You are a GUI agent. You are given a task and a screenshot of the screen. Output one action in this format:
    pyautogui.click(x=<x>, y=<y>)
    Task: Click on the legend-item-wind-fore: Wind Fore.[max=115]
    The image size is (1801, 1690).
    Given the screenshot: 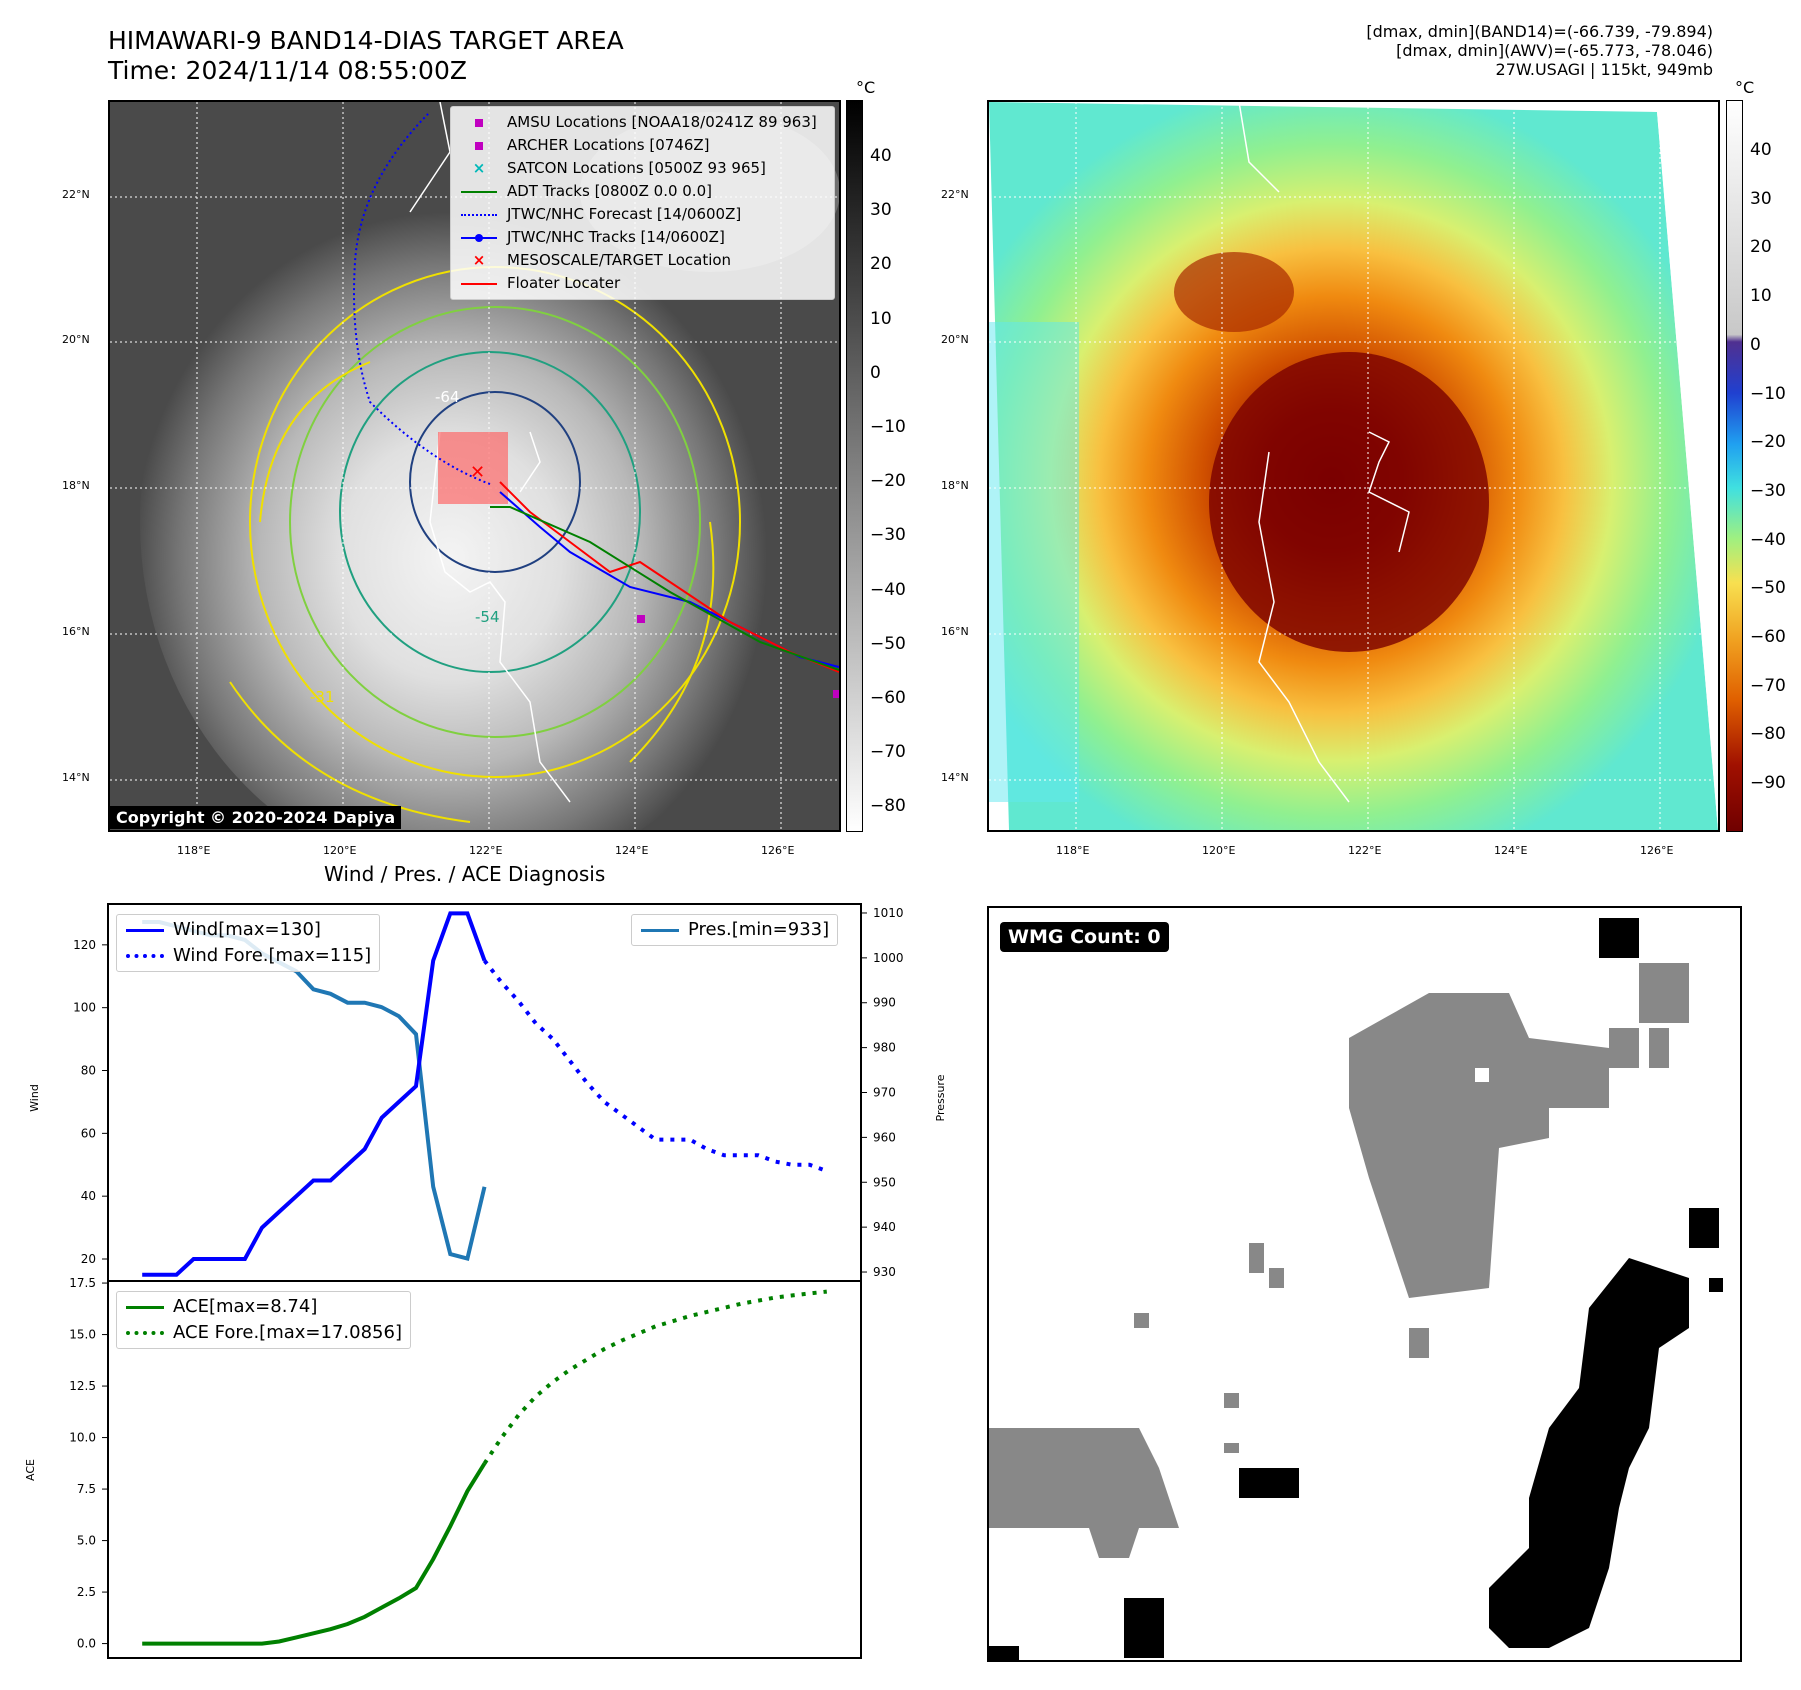 What is the action you would take?
    pyautogui.click(x=248, y=956)
    